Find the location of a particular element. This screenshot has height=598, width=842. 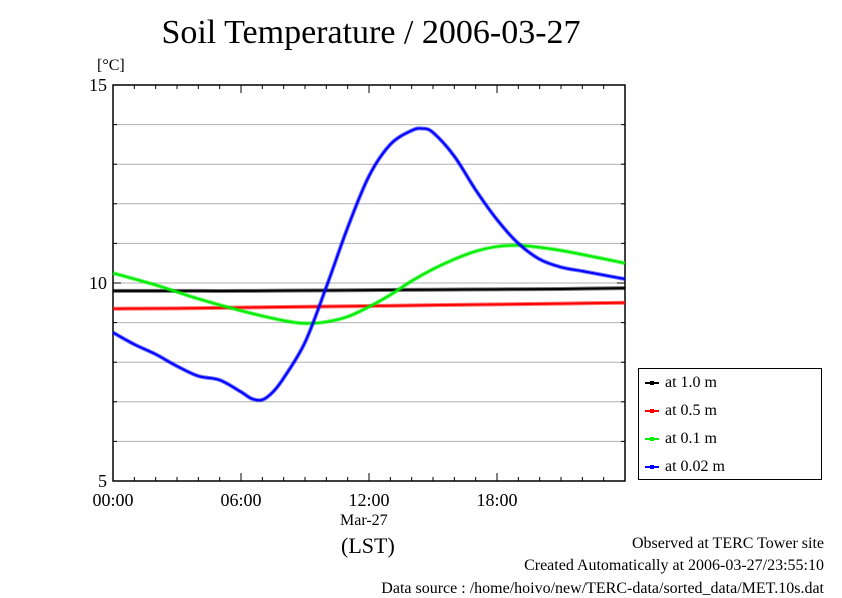

y-tick-label: 15 is located at coordinates (98, 85).